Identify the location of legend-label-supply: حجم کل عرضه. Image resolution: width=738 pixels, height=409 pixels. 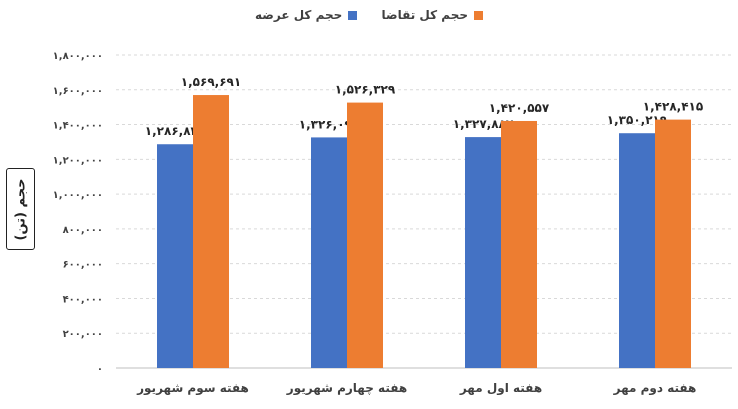
(299, 15).